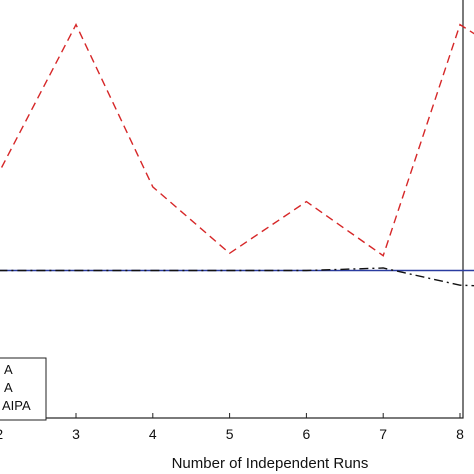 The width and height of the screenshot is (474, 474). What do you see at coordinates (460, 434) in the screenshot?
I see `x-tick-label: 8` at bounding box center [460, 434].